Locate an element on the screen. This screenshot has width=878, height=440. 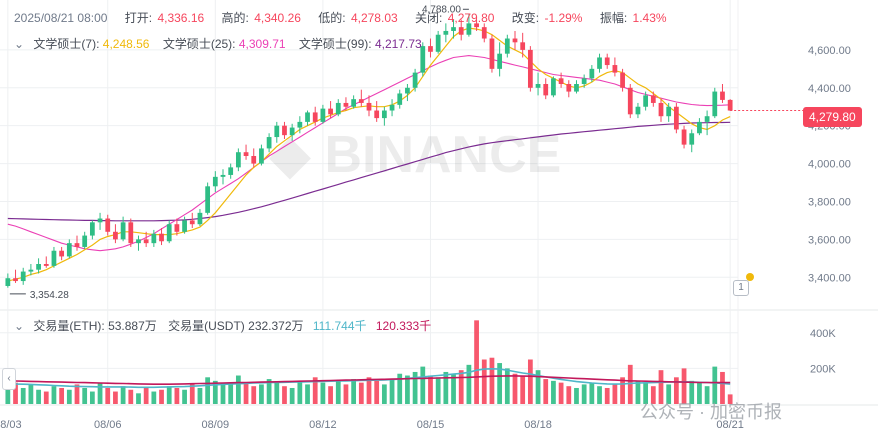
time-tick-label: 08/15 is located at coordinates (431, 425).